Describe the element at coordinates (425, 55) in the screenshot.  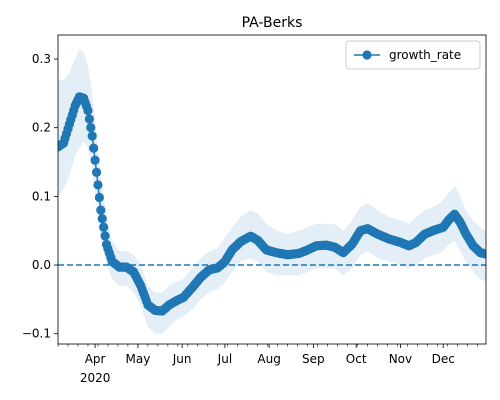
I see `legend-label: growth_rate` at that location.